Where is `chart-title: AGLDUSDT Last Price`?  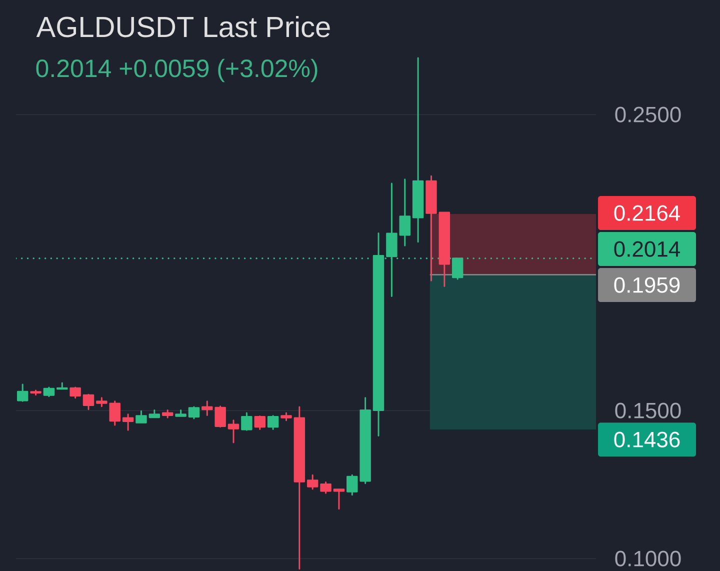
chart-title: AGLDUSDT Last Price is located at coordinates (183, 27).